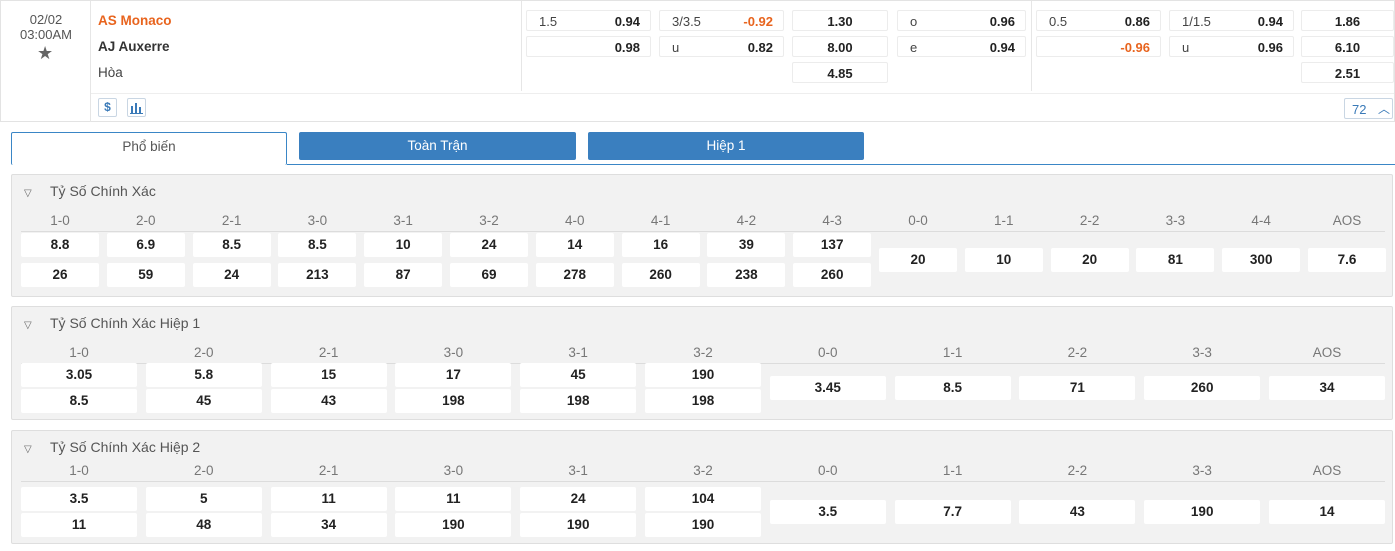  Describe the element at coordinates (1347, 236) in the screenshot. I see `score-column: AOS 7.6` at that location.